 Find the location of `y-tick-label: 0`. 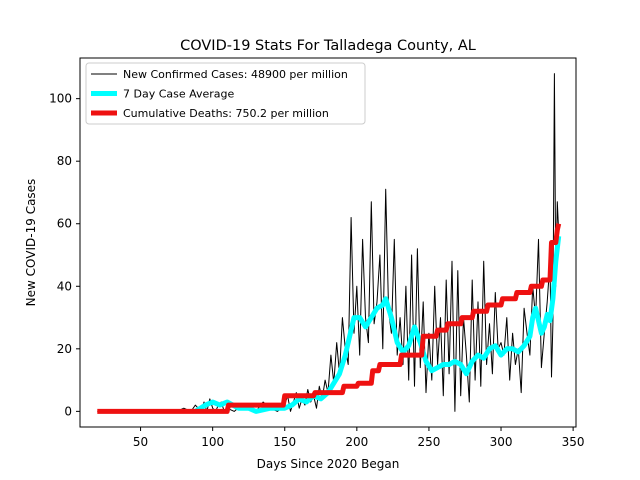

y-tick-label: 0 is located at coordinates (68, 411).